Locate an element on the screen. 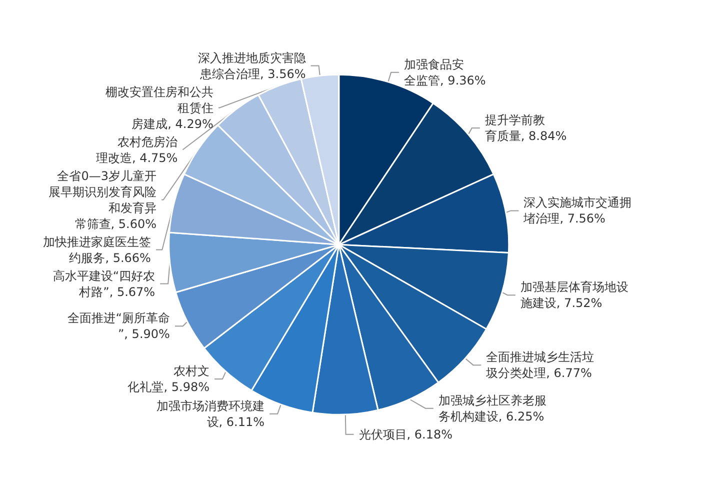 This screenshot has height=480, width=720. slice-label: 光伏项目, 6.18% is located at coordinates (405, 434).